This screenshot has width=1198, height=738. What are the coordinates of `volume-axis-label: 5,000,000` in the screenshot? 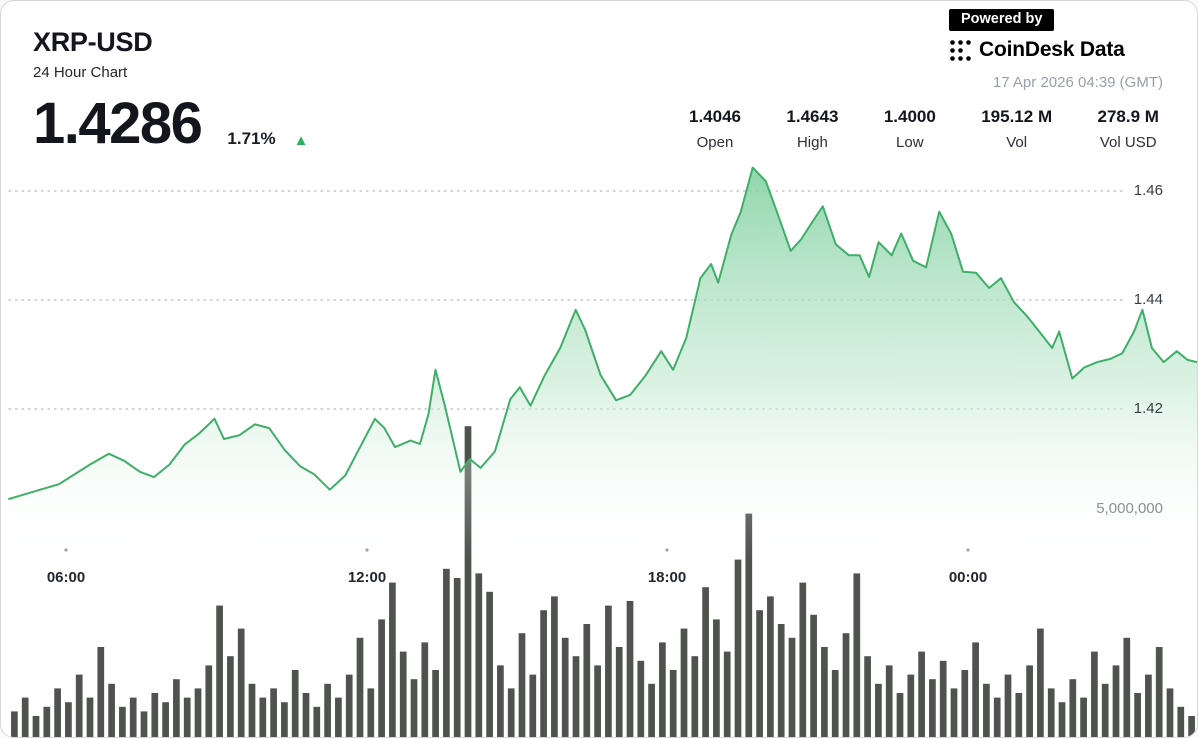 It's located at (1129, 508).